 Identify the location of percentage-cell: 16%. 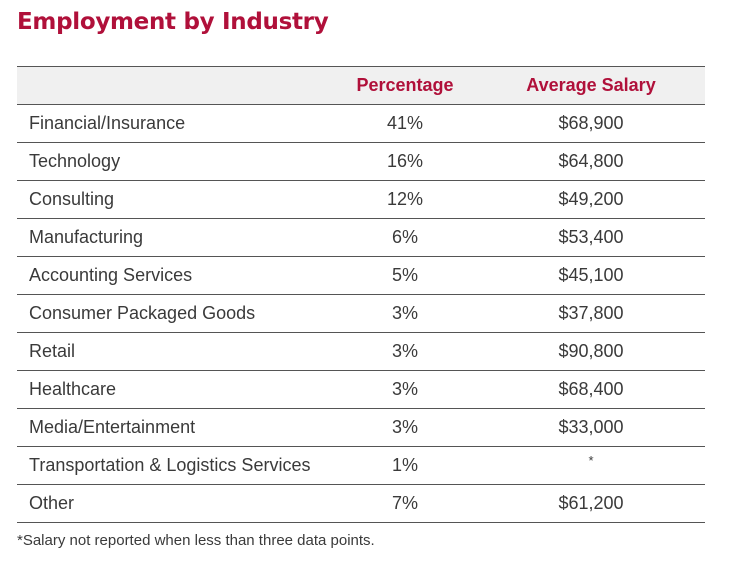
(405, 161).